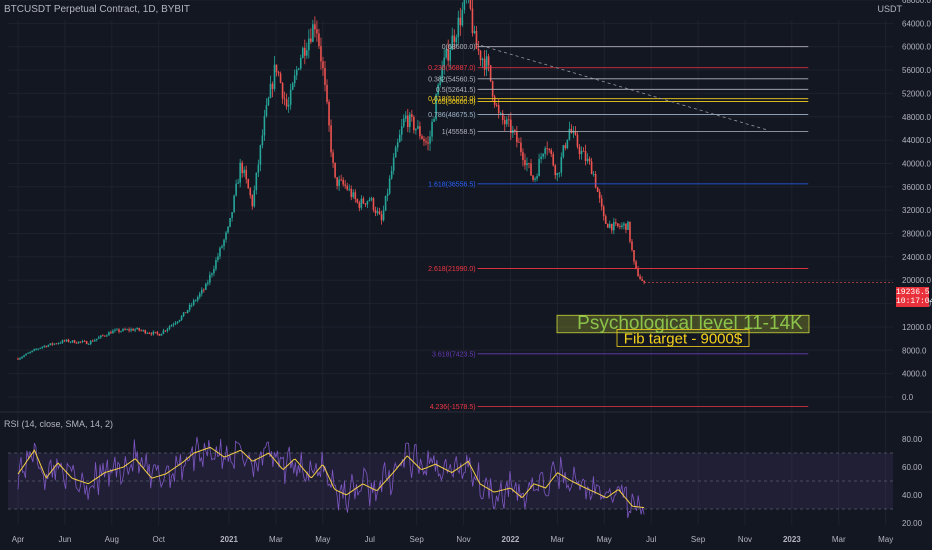  What do you see at coordinates (621, 86) in the screenshot?
I see `descending-trendline` at bounding box center [621, 86].